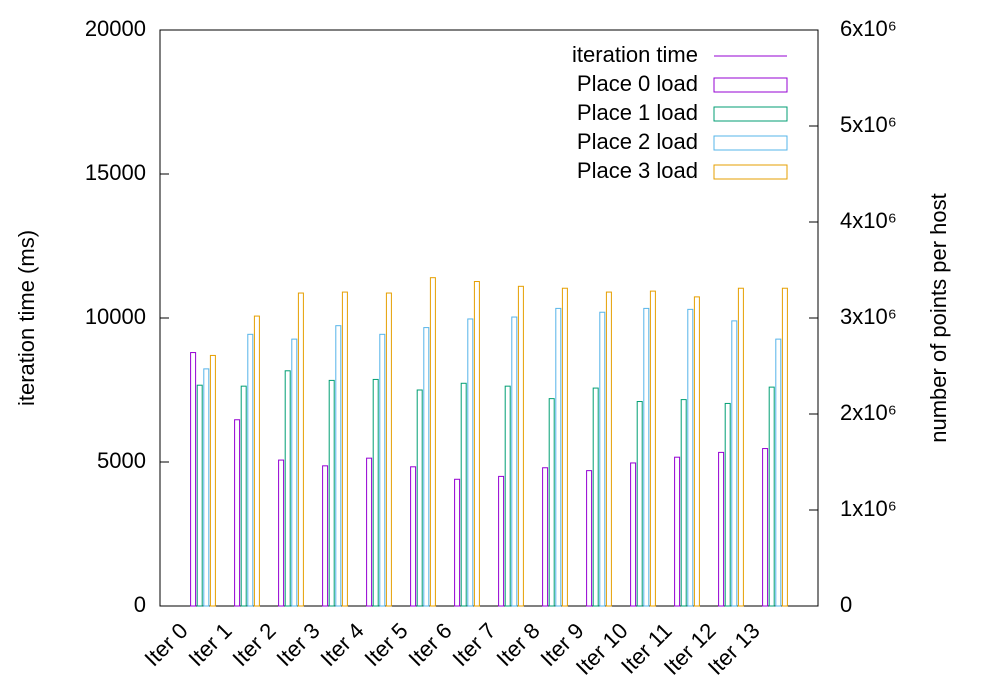 This screenshot has width=1000, height=700. Describe the element at coordinates (342, 644) in the screenshot. I see `x-tick-label: Iter 4` at that location.